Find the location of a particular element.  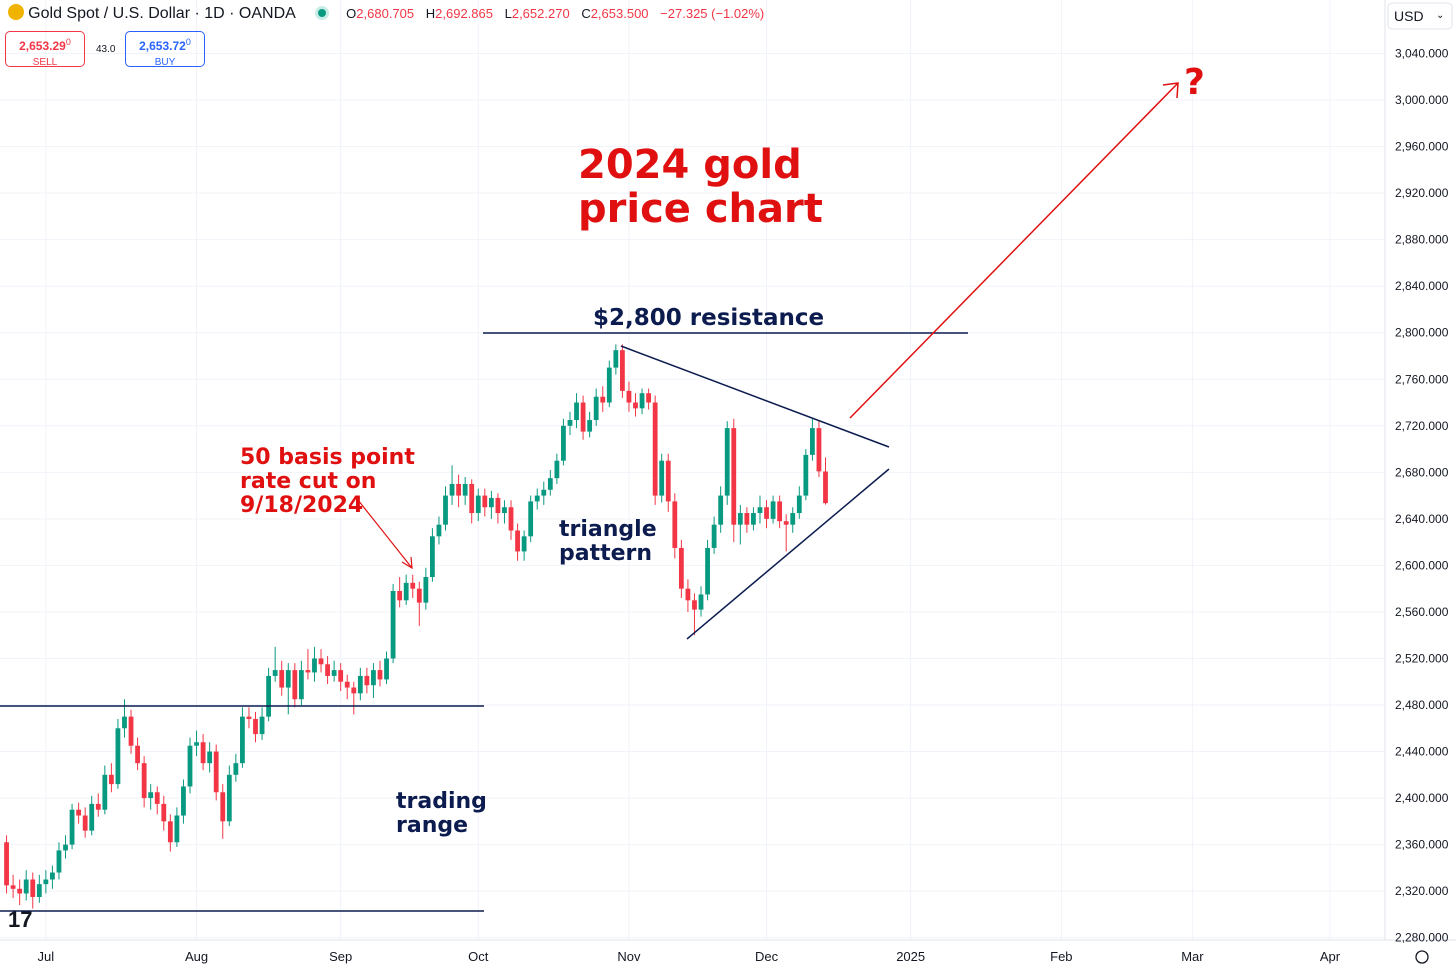

y-tick-label: 2,760.000 is located at coordinates (1422, 379).